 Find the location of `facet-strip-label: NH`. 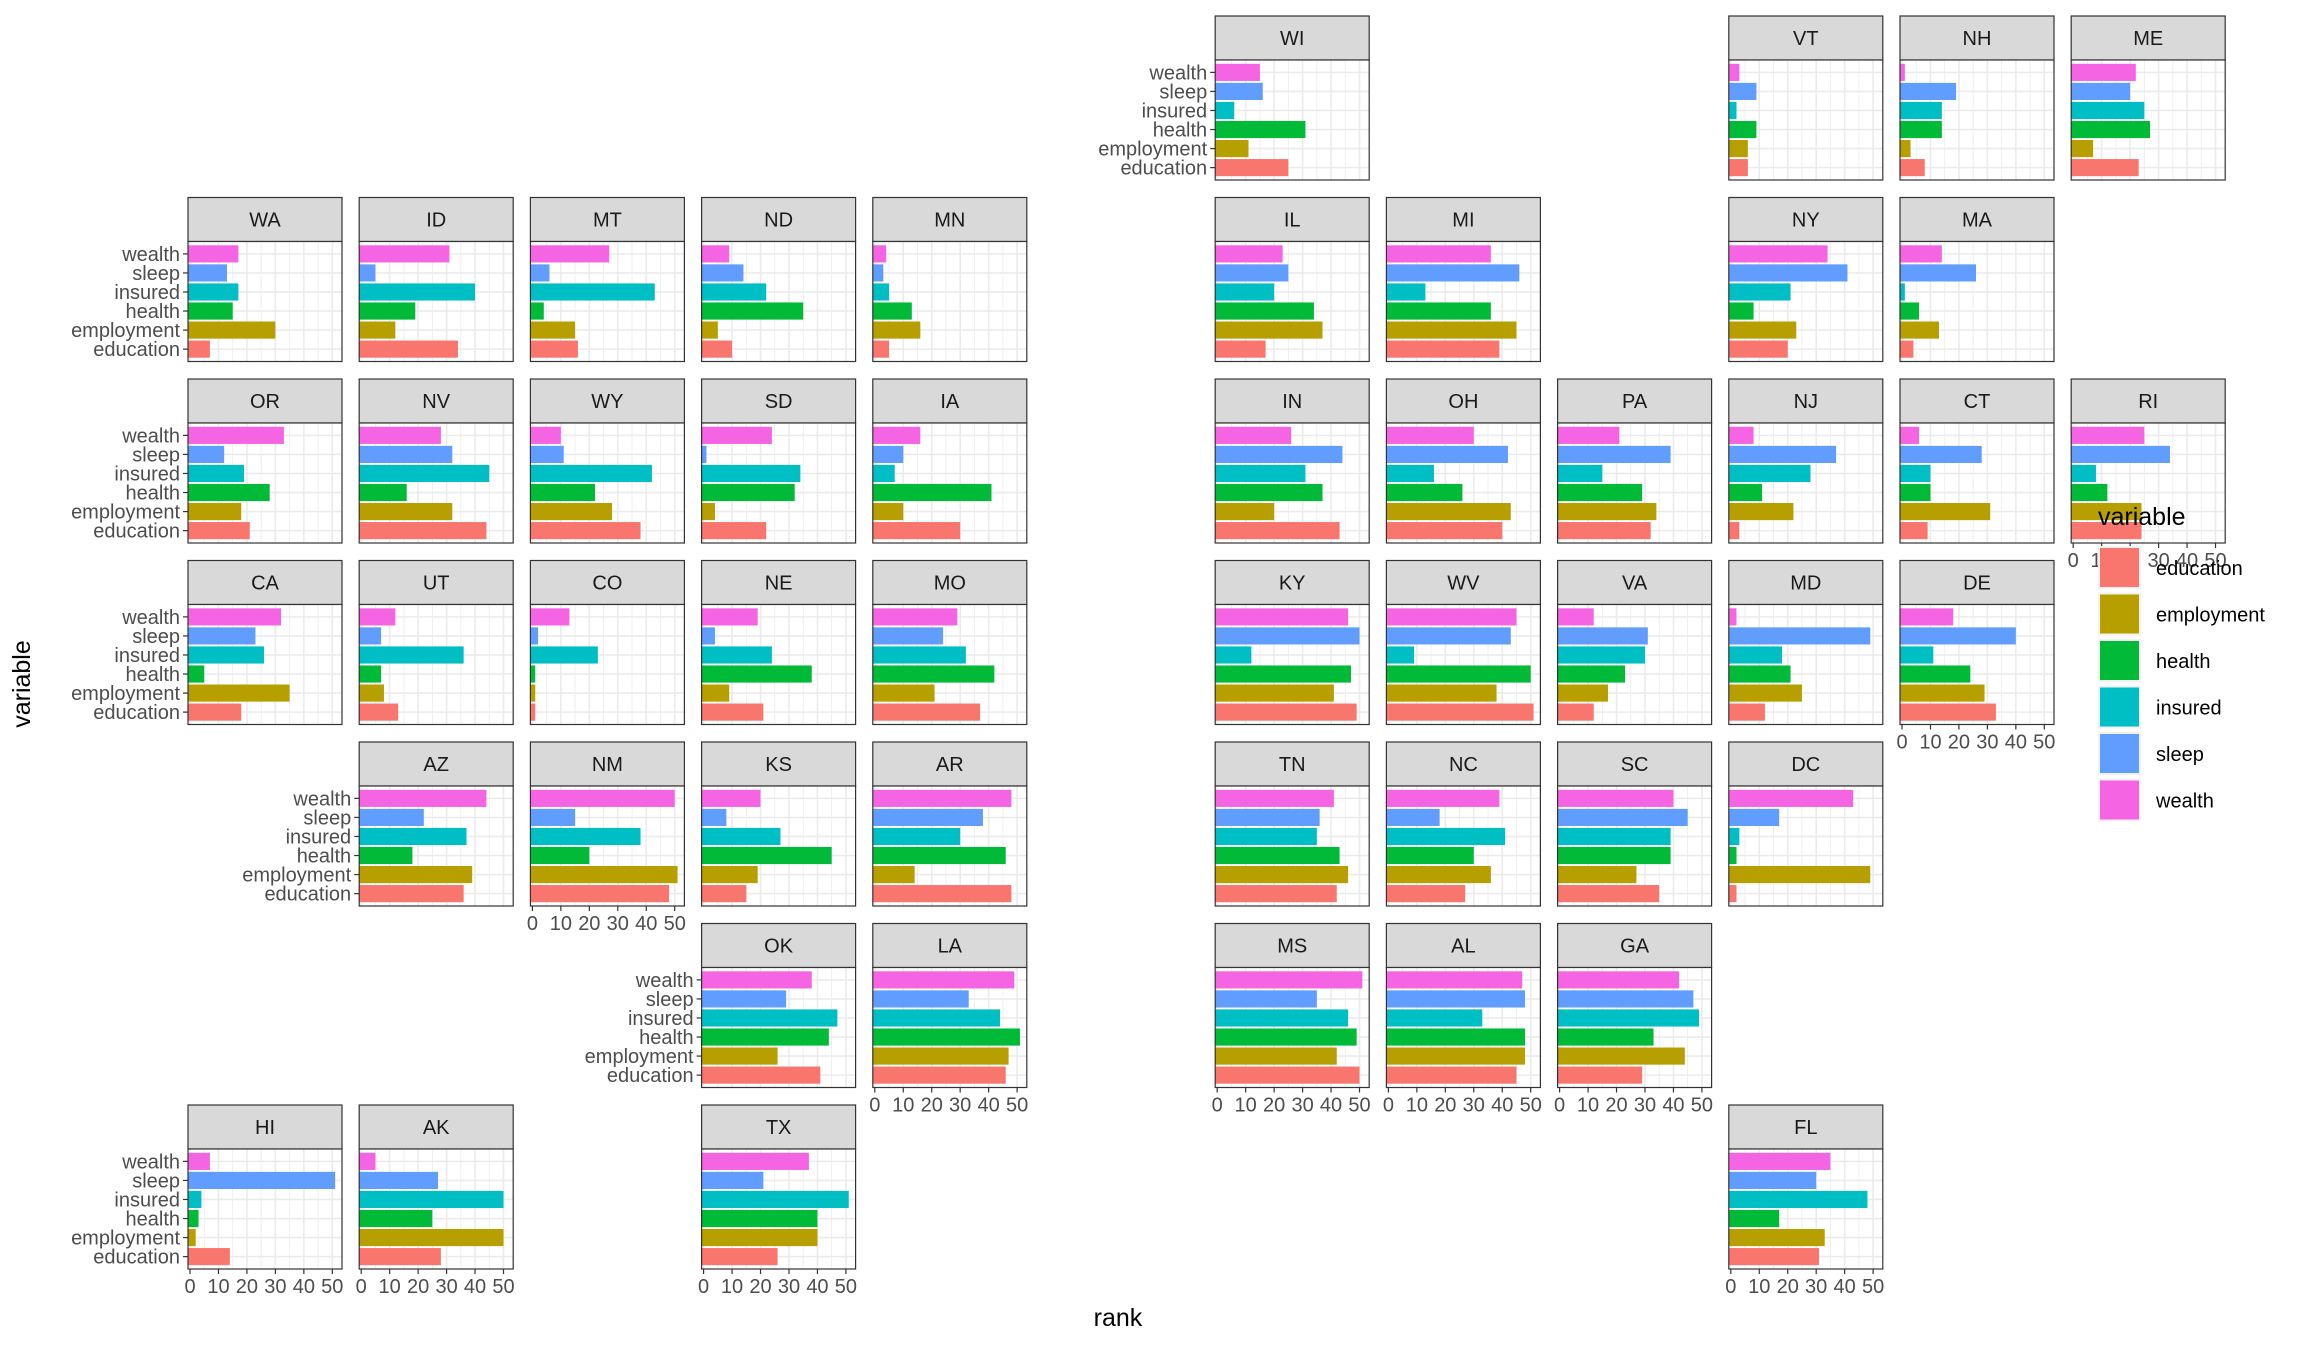

facet-strip-label: NH is located at coordinates (1977, 39).